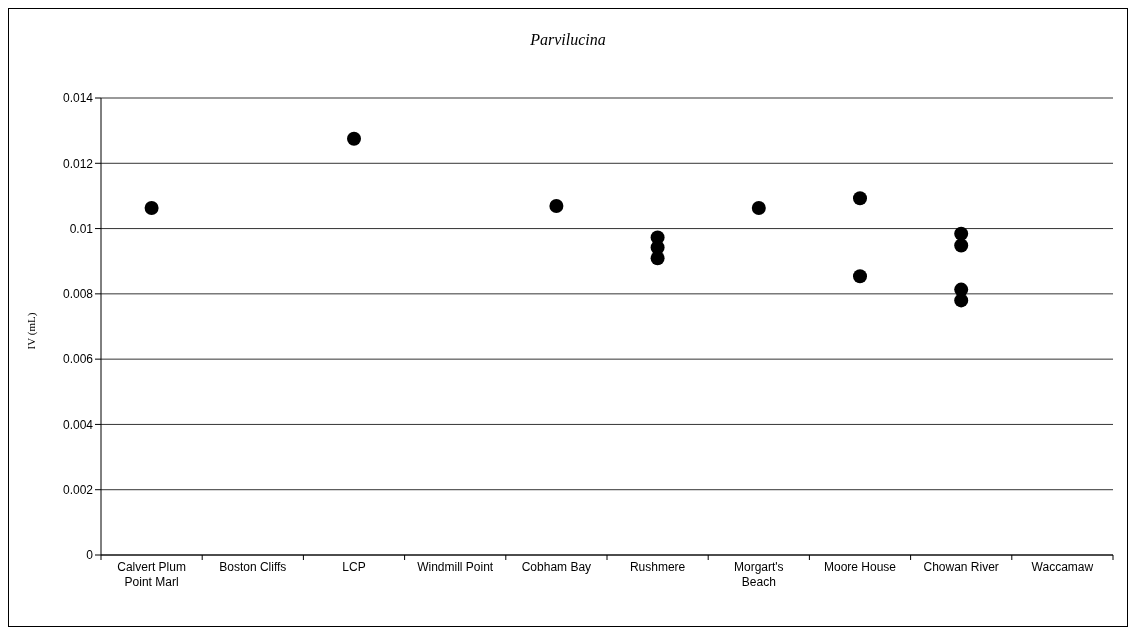  I want to click on y-tick-label: 0.006, so click(78, 359).